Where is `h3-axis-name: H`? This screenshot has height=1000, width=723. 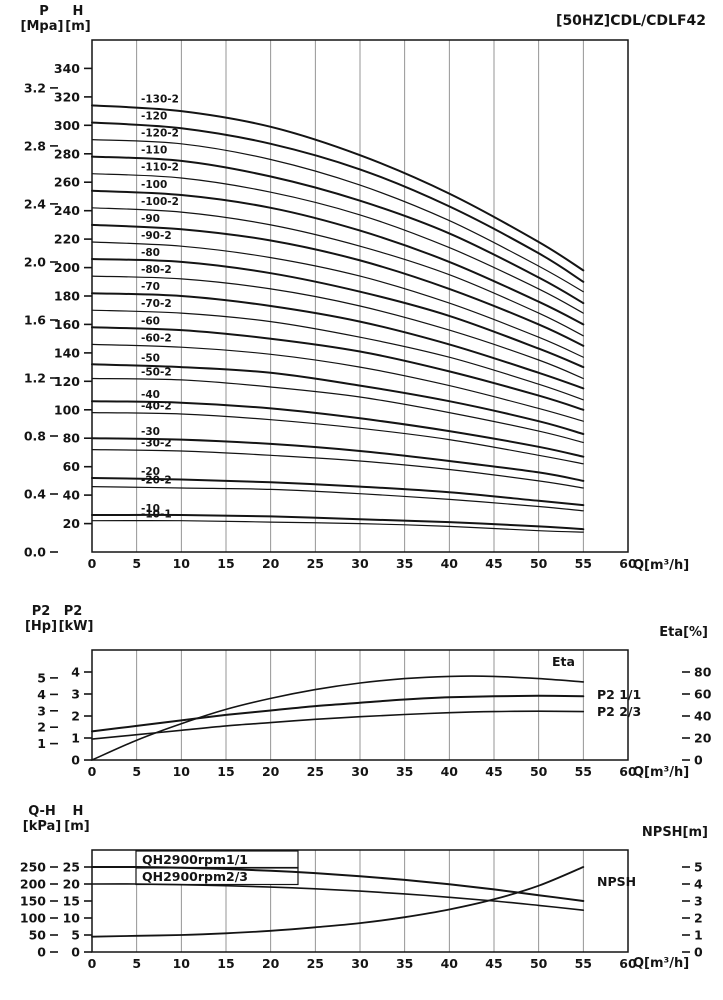 h3-axis-name: H is located at coordinates (78, 811).